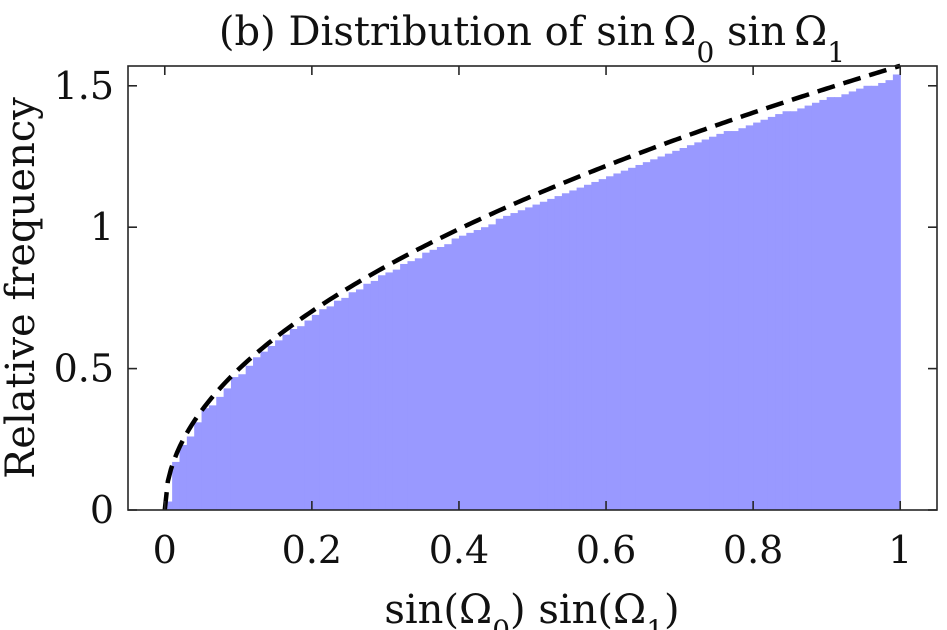 This screenshot has width=947, height=630. What do you see at coordinates (102, 510) in the screenshot?
I see `y-tick-label: 0` at bounding box center [102, 510].